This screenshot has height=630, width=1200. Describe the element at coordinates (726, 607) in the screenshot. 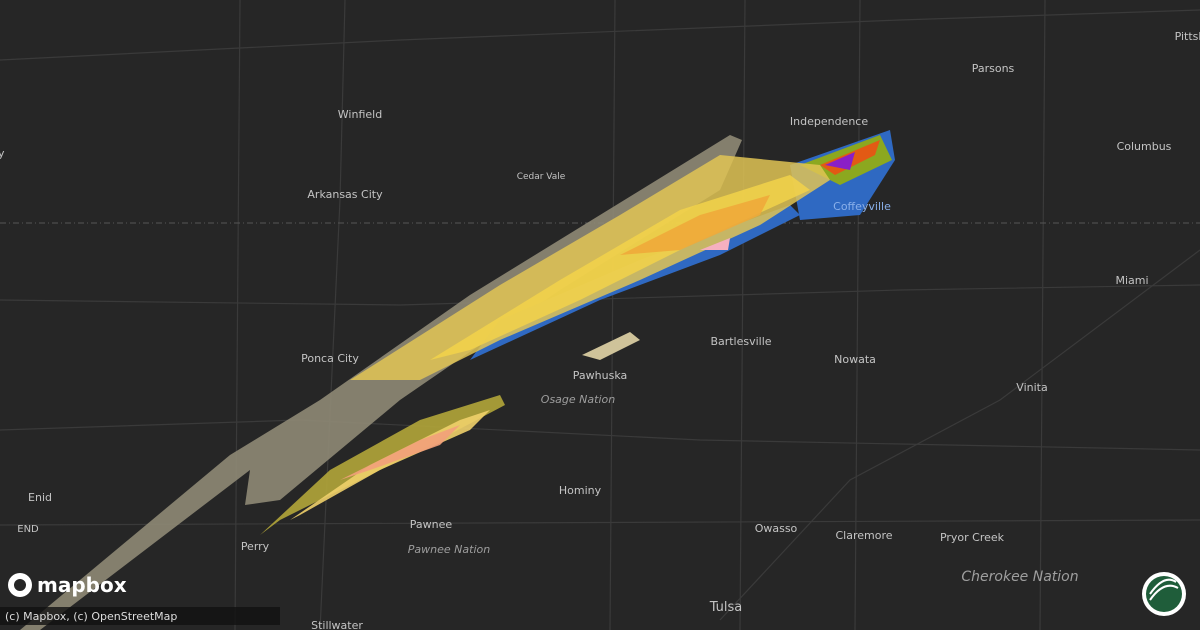

I see `place-label: Tulsa` at that location.